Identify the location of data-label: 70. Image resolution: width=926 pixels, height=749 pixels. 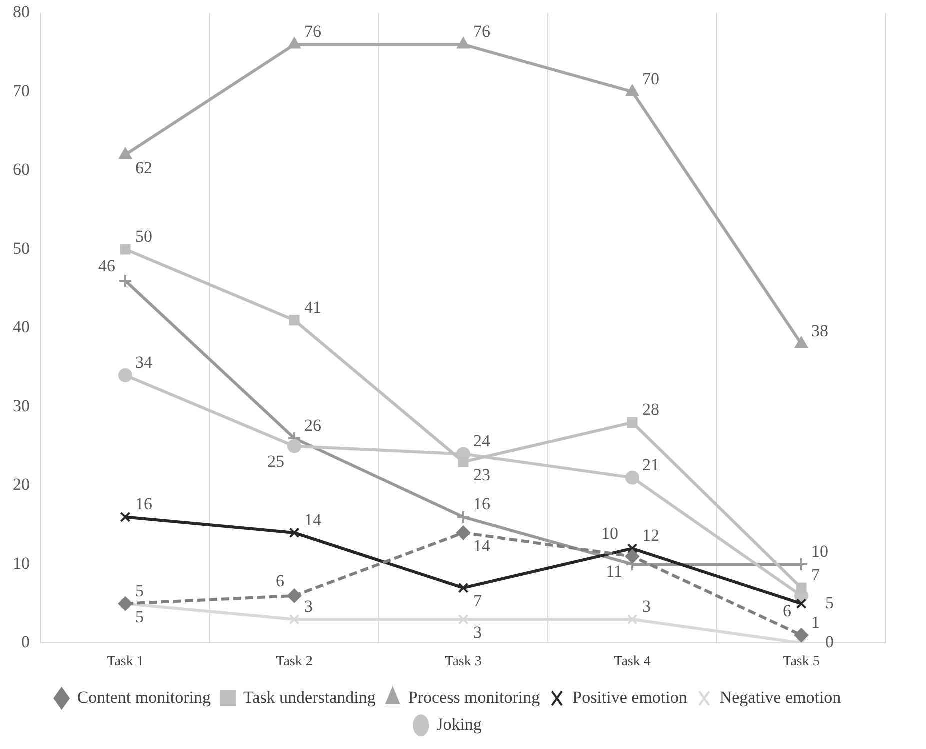
(651, 78).